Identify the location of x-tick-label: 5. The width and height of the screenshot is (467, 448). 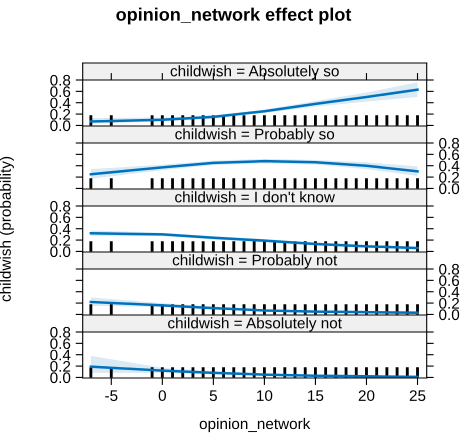
(213, 396).